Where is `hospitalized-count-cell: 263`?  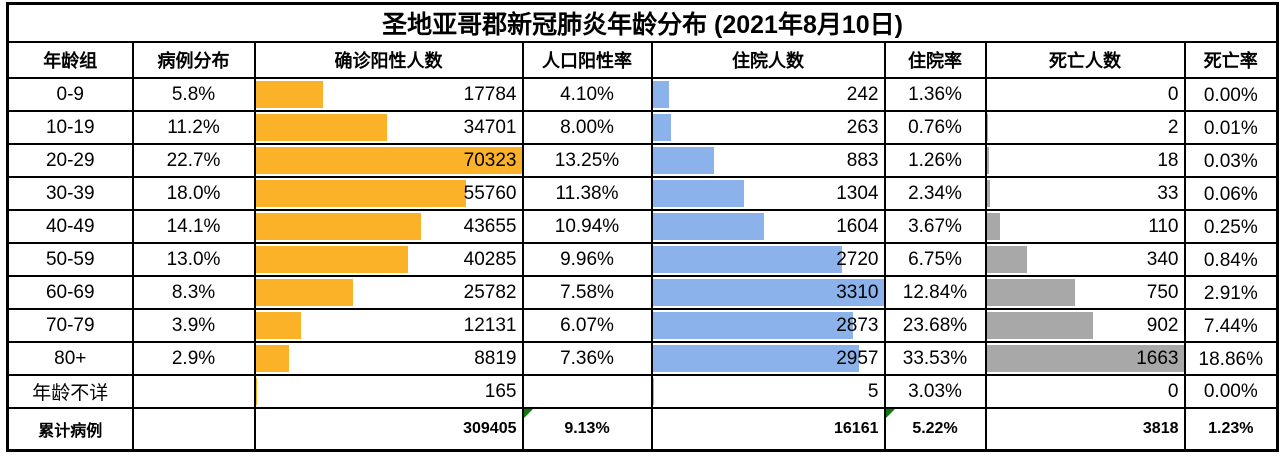 hospitalized-count-cell: 263 is located at coordinates (768, 127).